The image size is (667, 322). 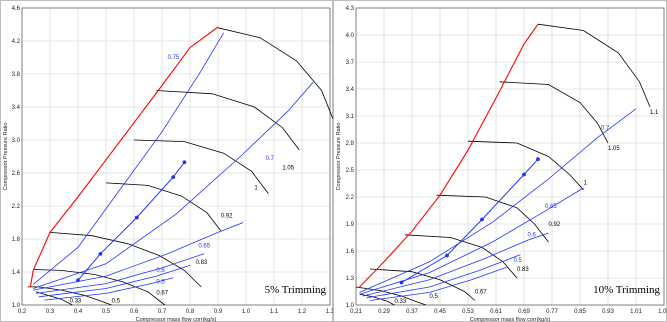 I want to click on x-tick-label: 1.2, so click(x=302, y=312).